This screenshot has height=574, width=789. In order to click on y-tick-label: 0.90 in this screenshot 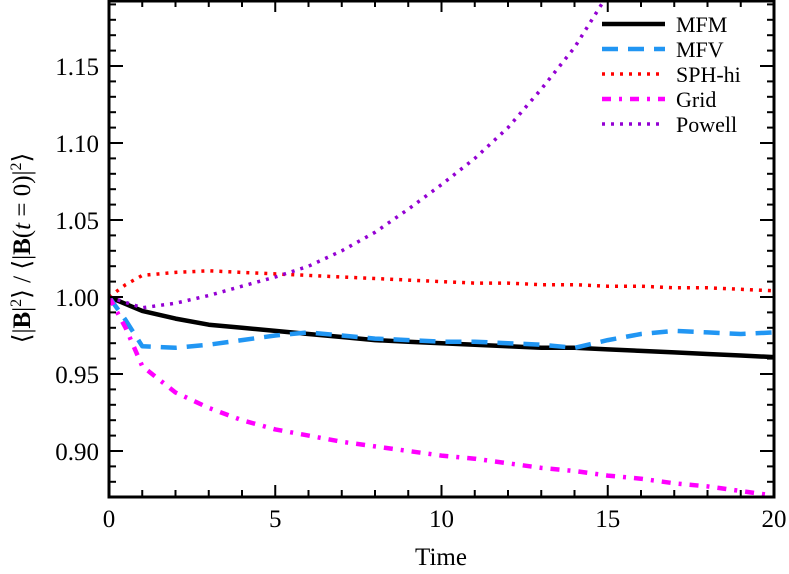, I will do `click(77, 452)`.